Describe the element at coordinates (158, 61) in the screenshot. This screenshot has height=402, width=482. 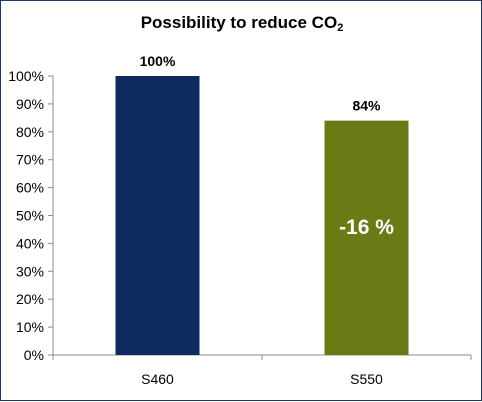
I see `data-label: 100%` at that location.